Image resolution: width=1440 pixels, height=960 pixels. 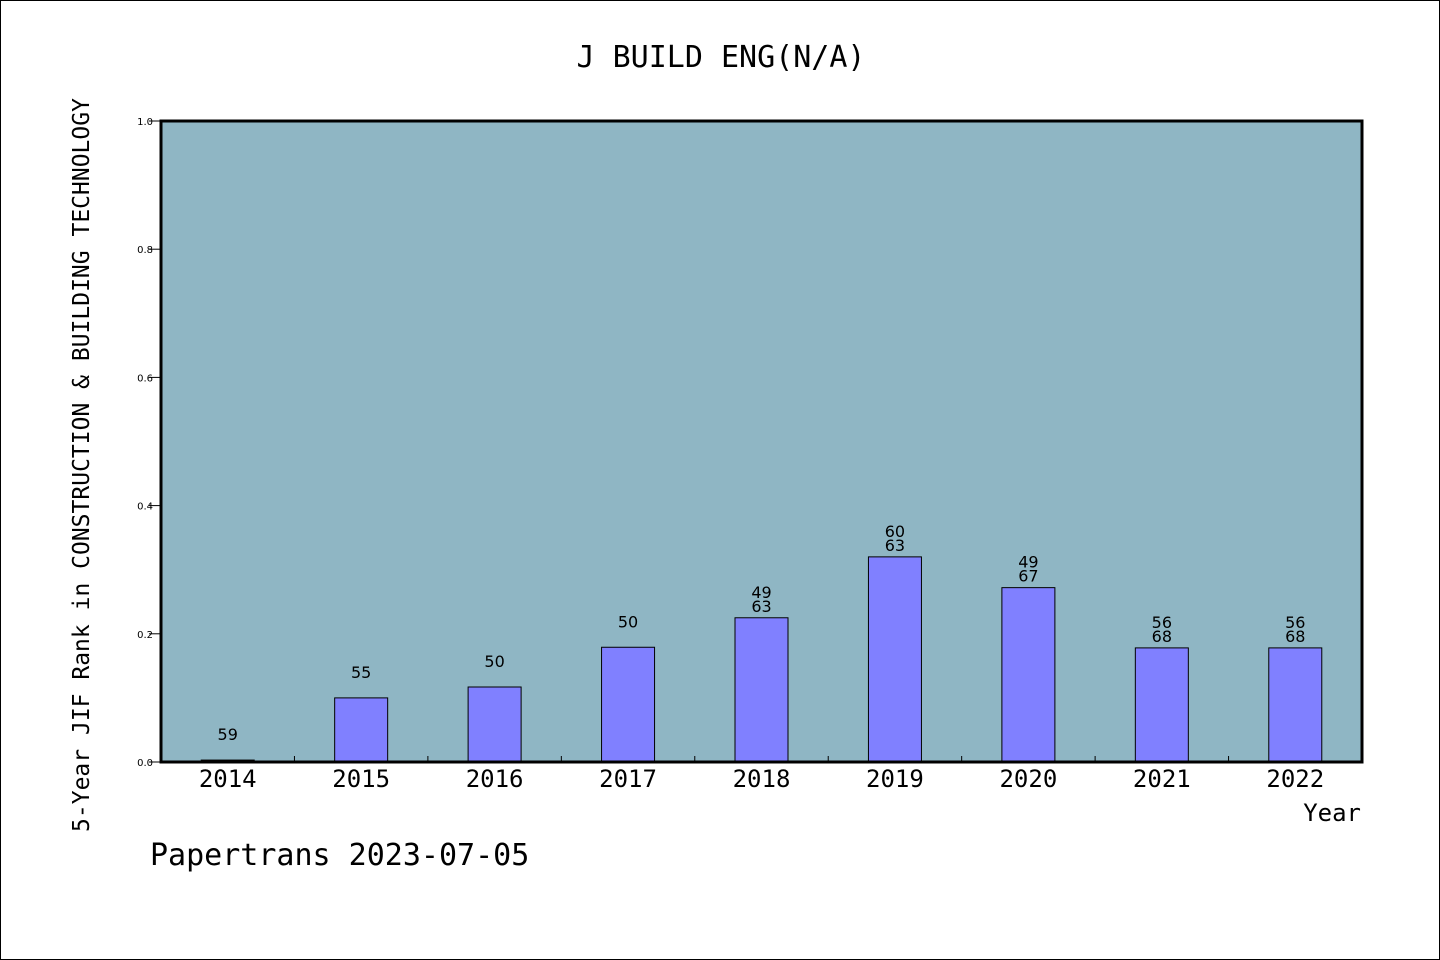 What do you see at coordinates (495, 779) in the screenshot?
I see `x-tick-label: 2016` at bounding box center [495, 779].